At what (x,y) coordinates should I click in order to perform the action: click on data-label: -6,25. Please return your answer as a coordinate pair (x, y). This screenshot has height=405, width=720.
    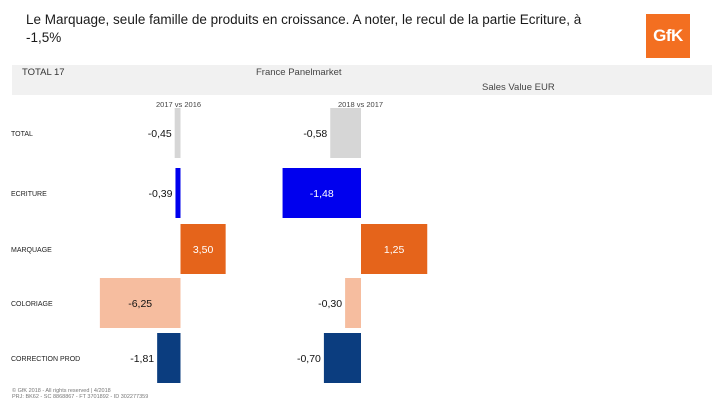
    Looking at the image, I should click on (140, 304).